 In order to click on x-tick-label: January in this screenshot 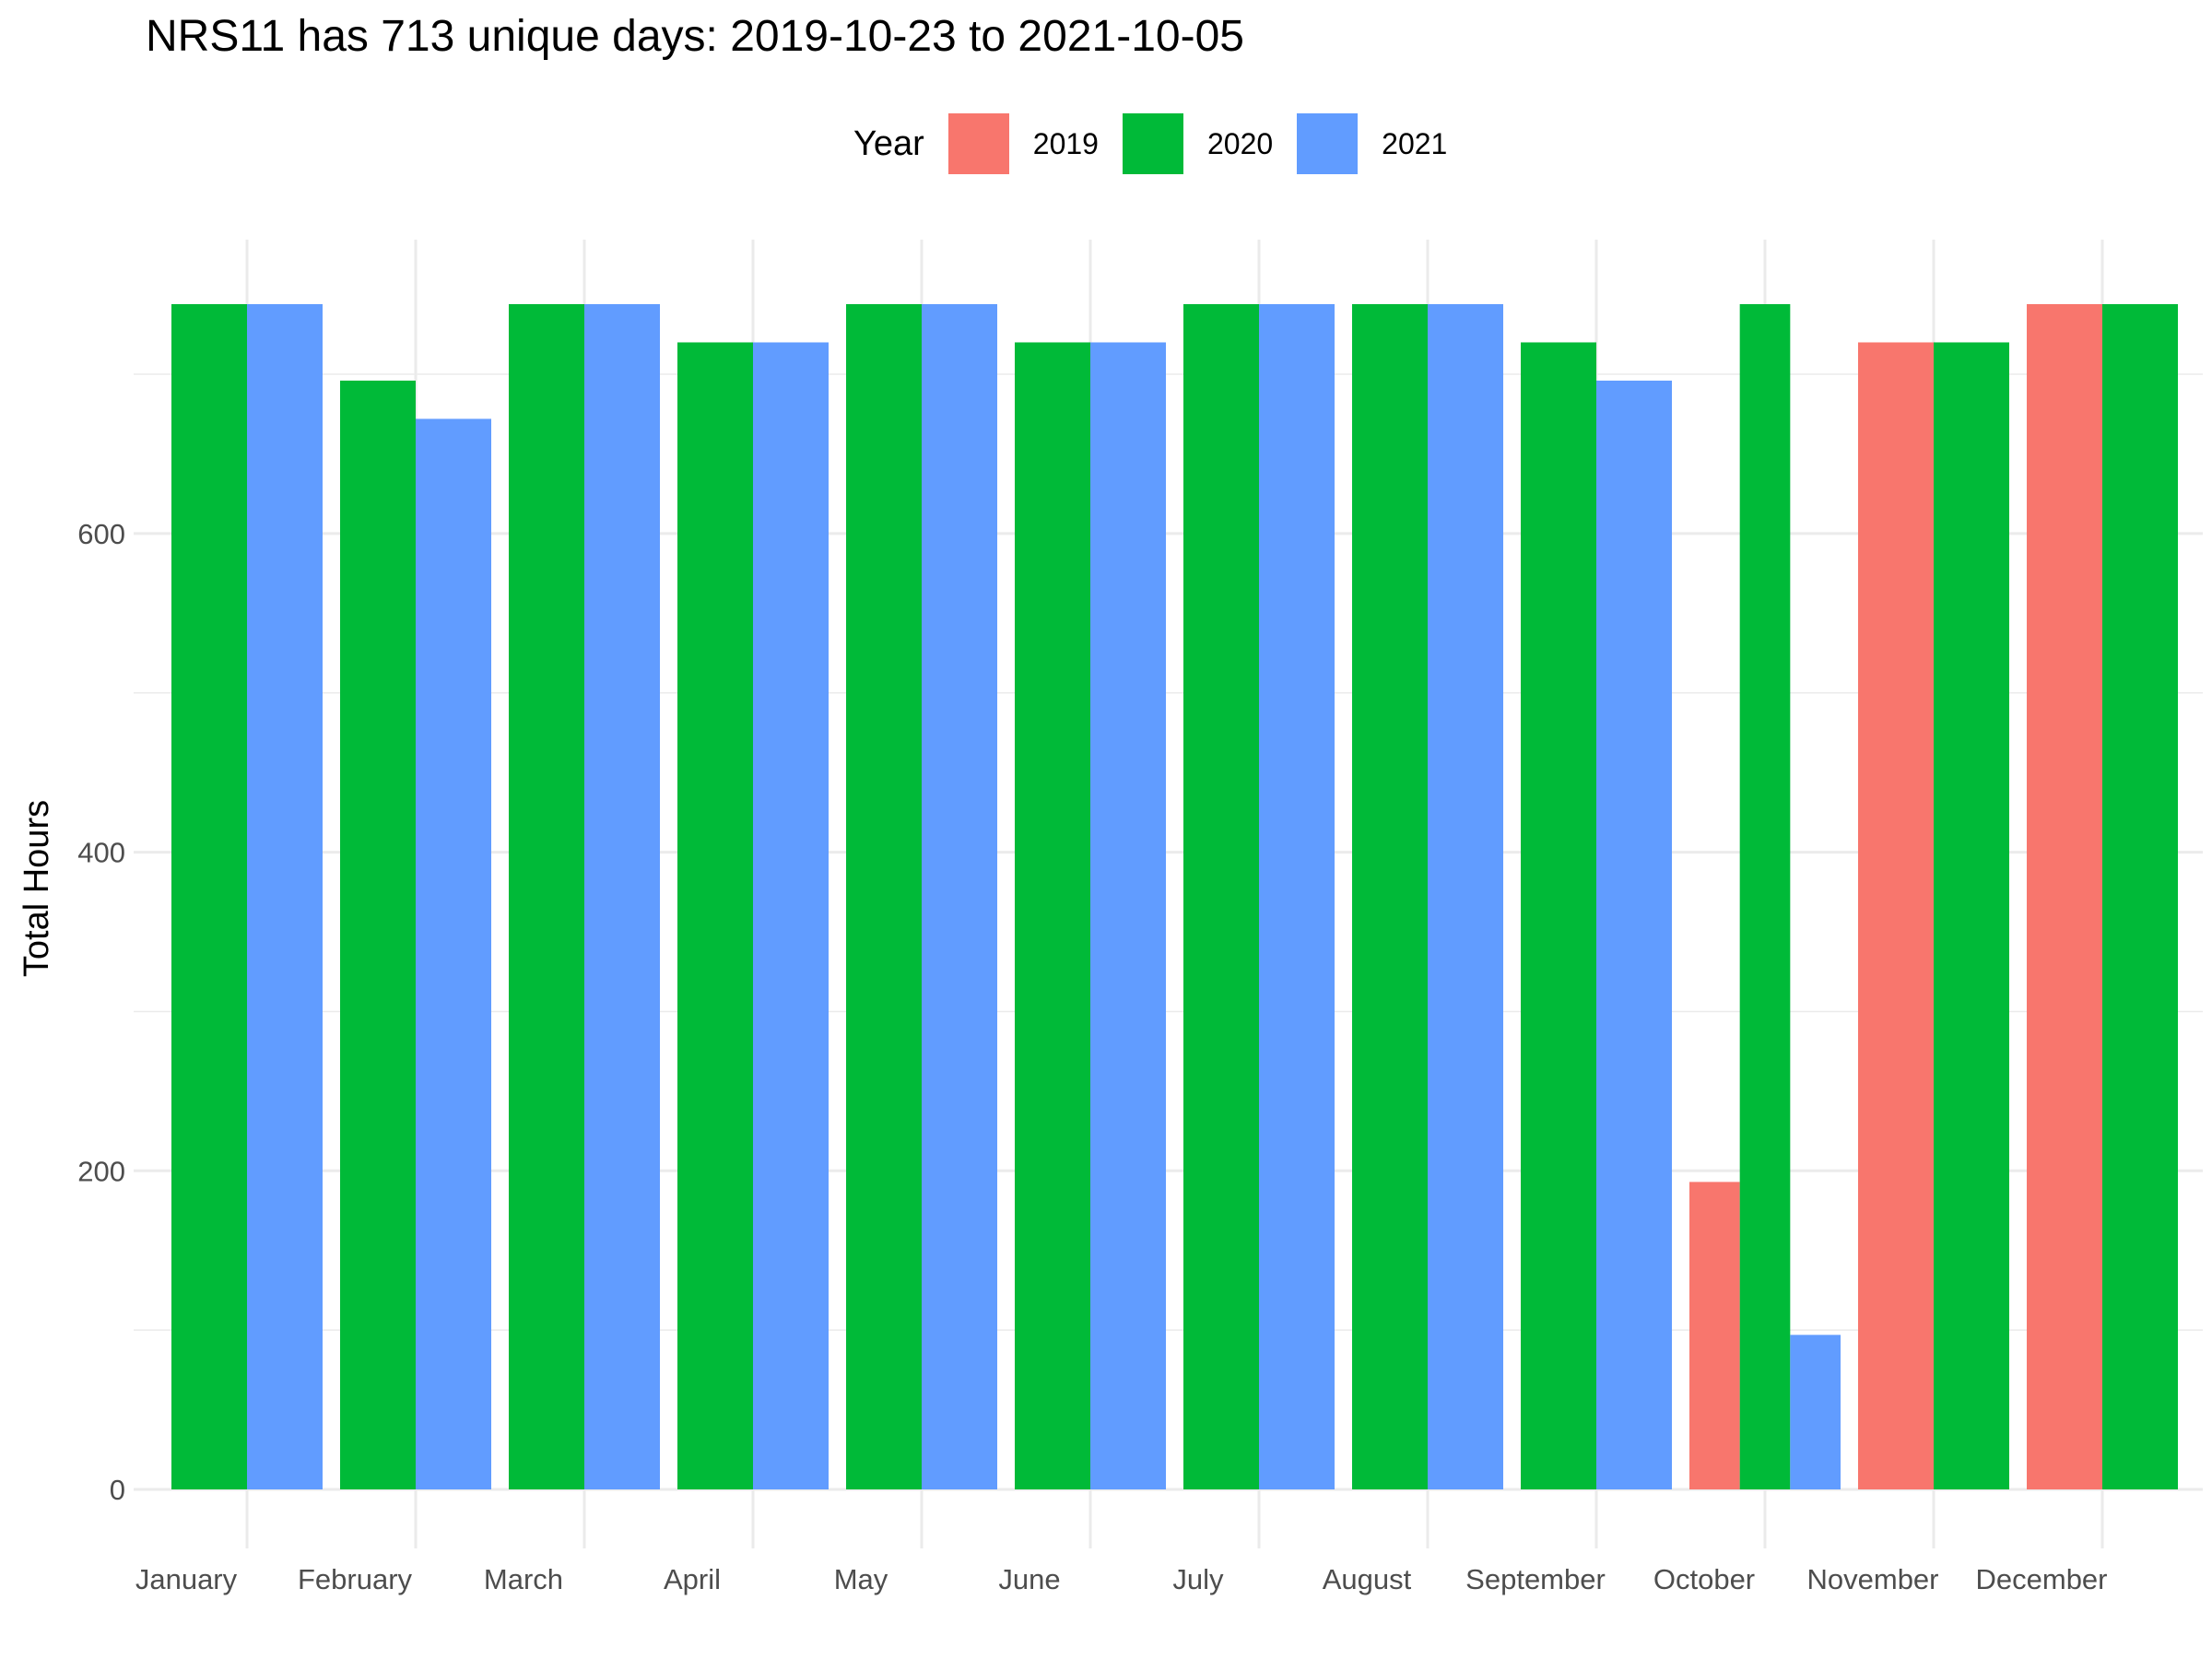, I will do `click(186, 1579)`.